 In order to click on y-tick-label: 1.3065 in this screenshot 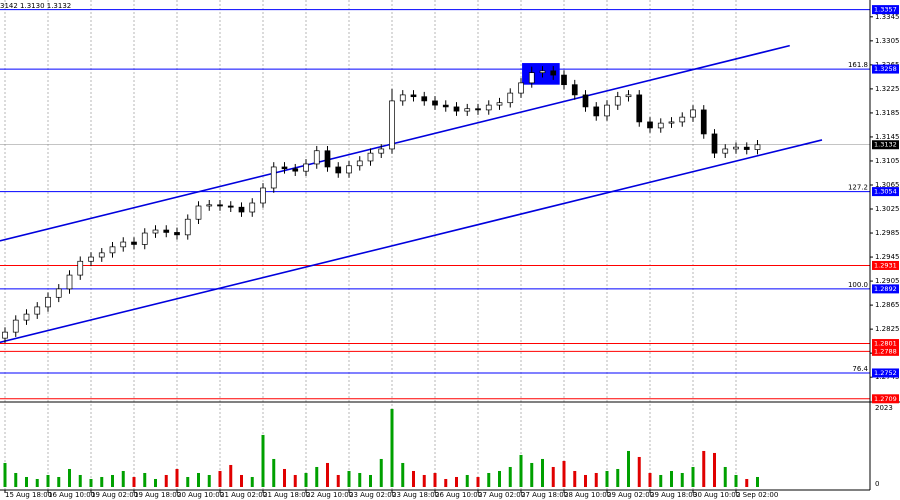, I will do `click(887, 185)`.